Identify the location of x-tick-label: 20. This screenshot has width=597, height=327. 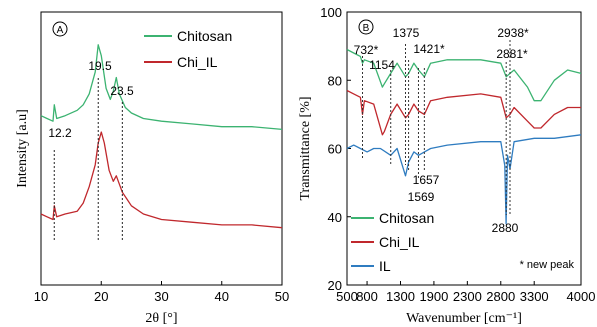
(101, 296).